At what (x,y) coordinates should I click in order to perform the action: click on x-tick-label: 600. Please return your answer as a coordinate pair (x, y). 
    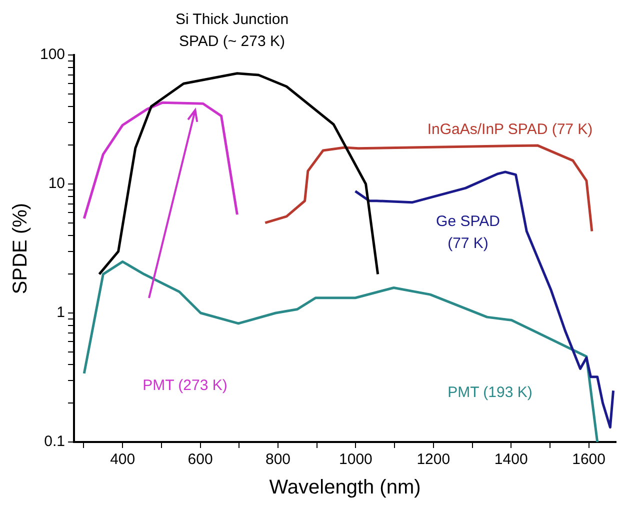
    Looking at the image, I should click on (200, 459).